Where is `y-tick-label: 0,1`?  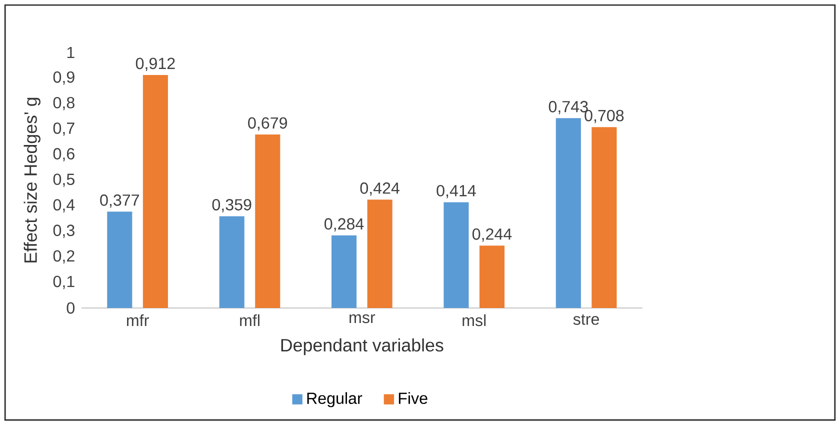 y-tick-label: 0,1 is located at coordinates (63, 283).